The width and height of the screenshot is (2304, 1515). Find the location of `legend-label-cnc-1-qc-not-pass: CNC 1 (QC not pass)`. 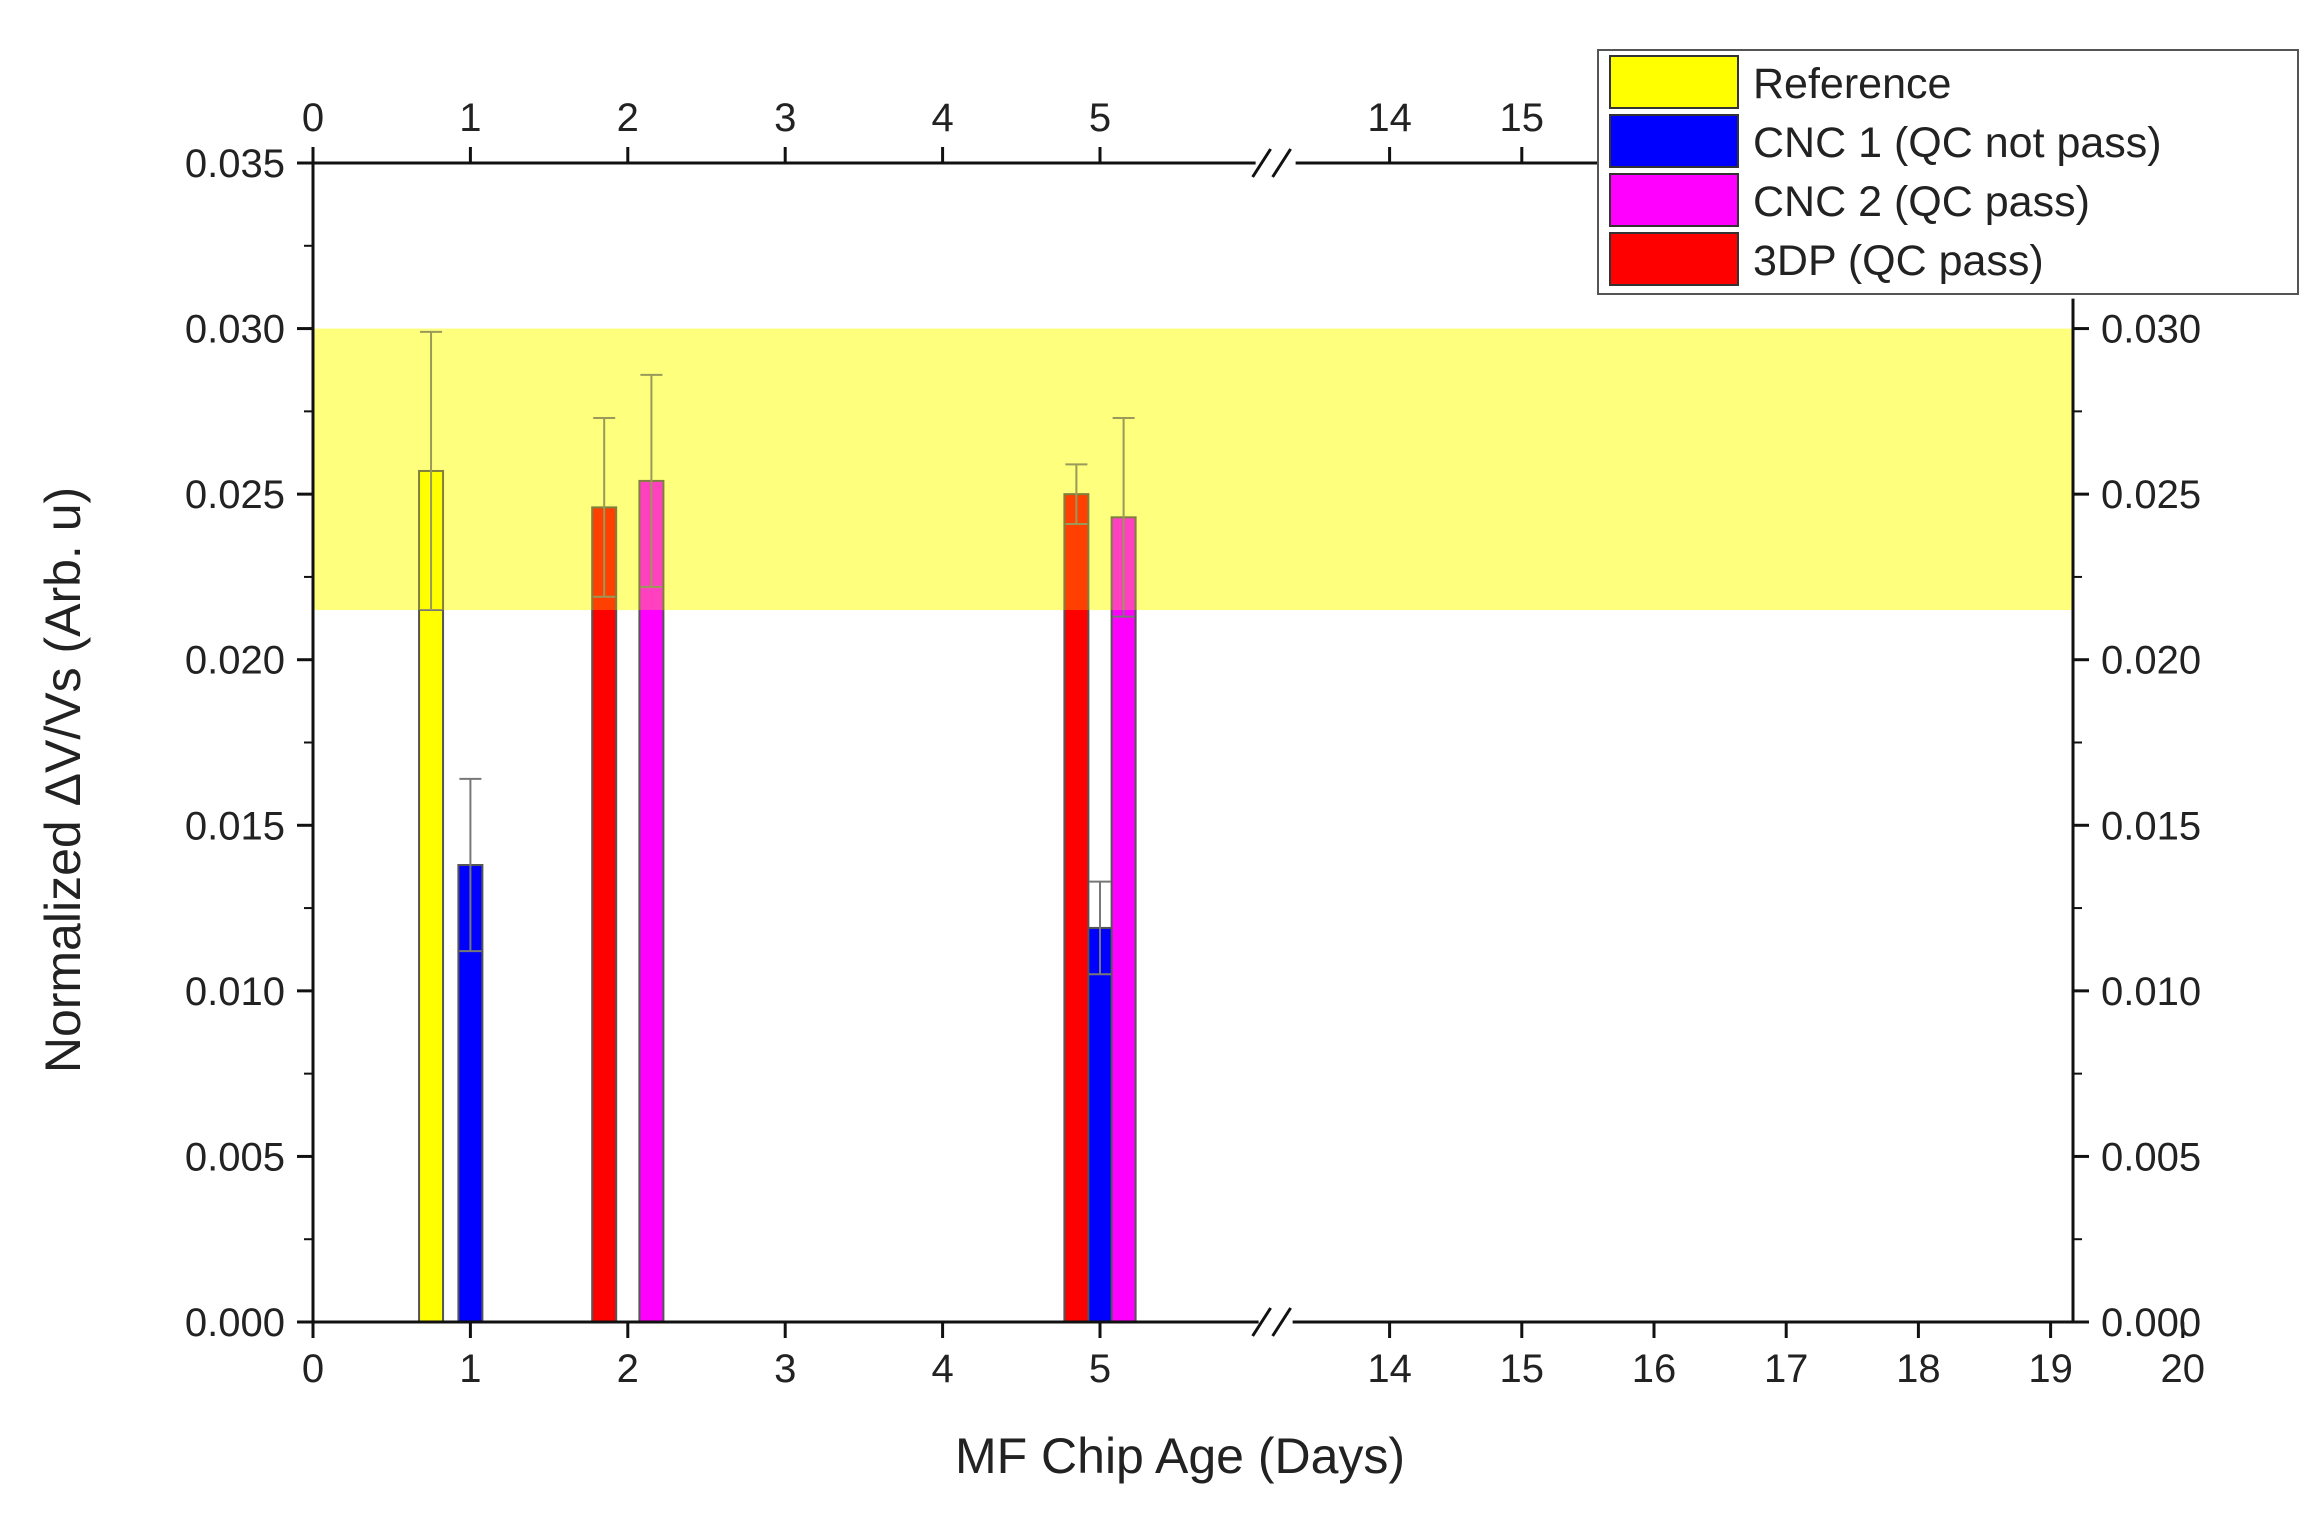

legend-label-cnc-1-qc-not-pass: CNC 1 (QC not pass) is located at coordinates (1957, 143).